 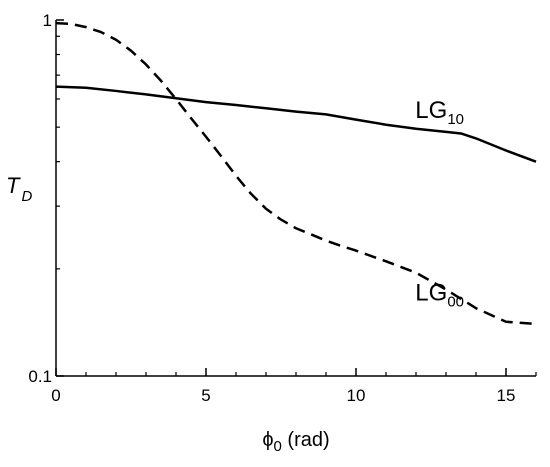 I want to click on x-tick-label: 10, so click(x=356, y=395).